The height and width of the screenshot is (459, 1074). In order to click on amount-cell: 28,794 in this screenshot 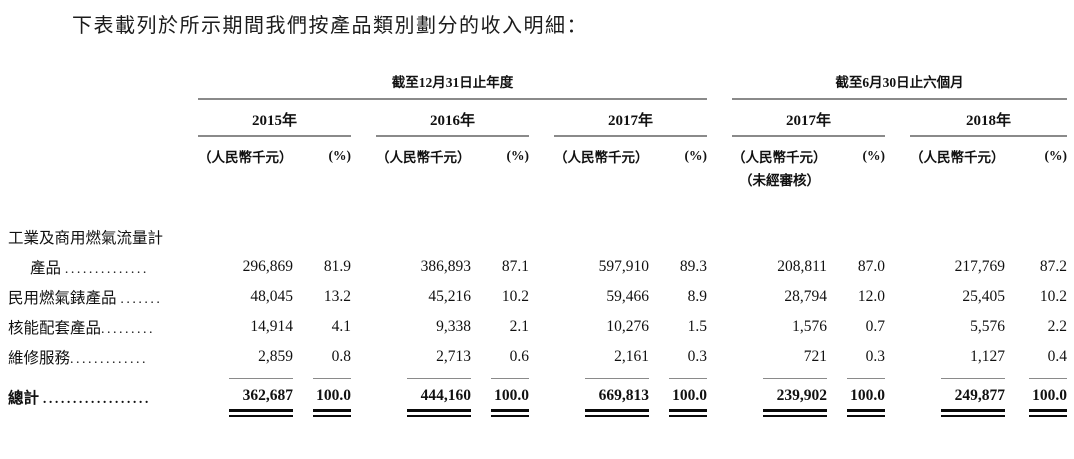, I will do `click(805, 296)`.